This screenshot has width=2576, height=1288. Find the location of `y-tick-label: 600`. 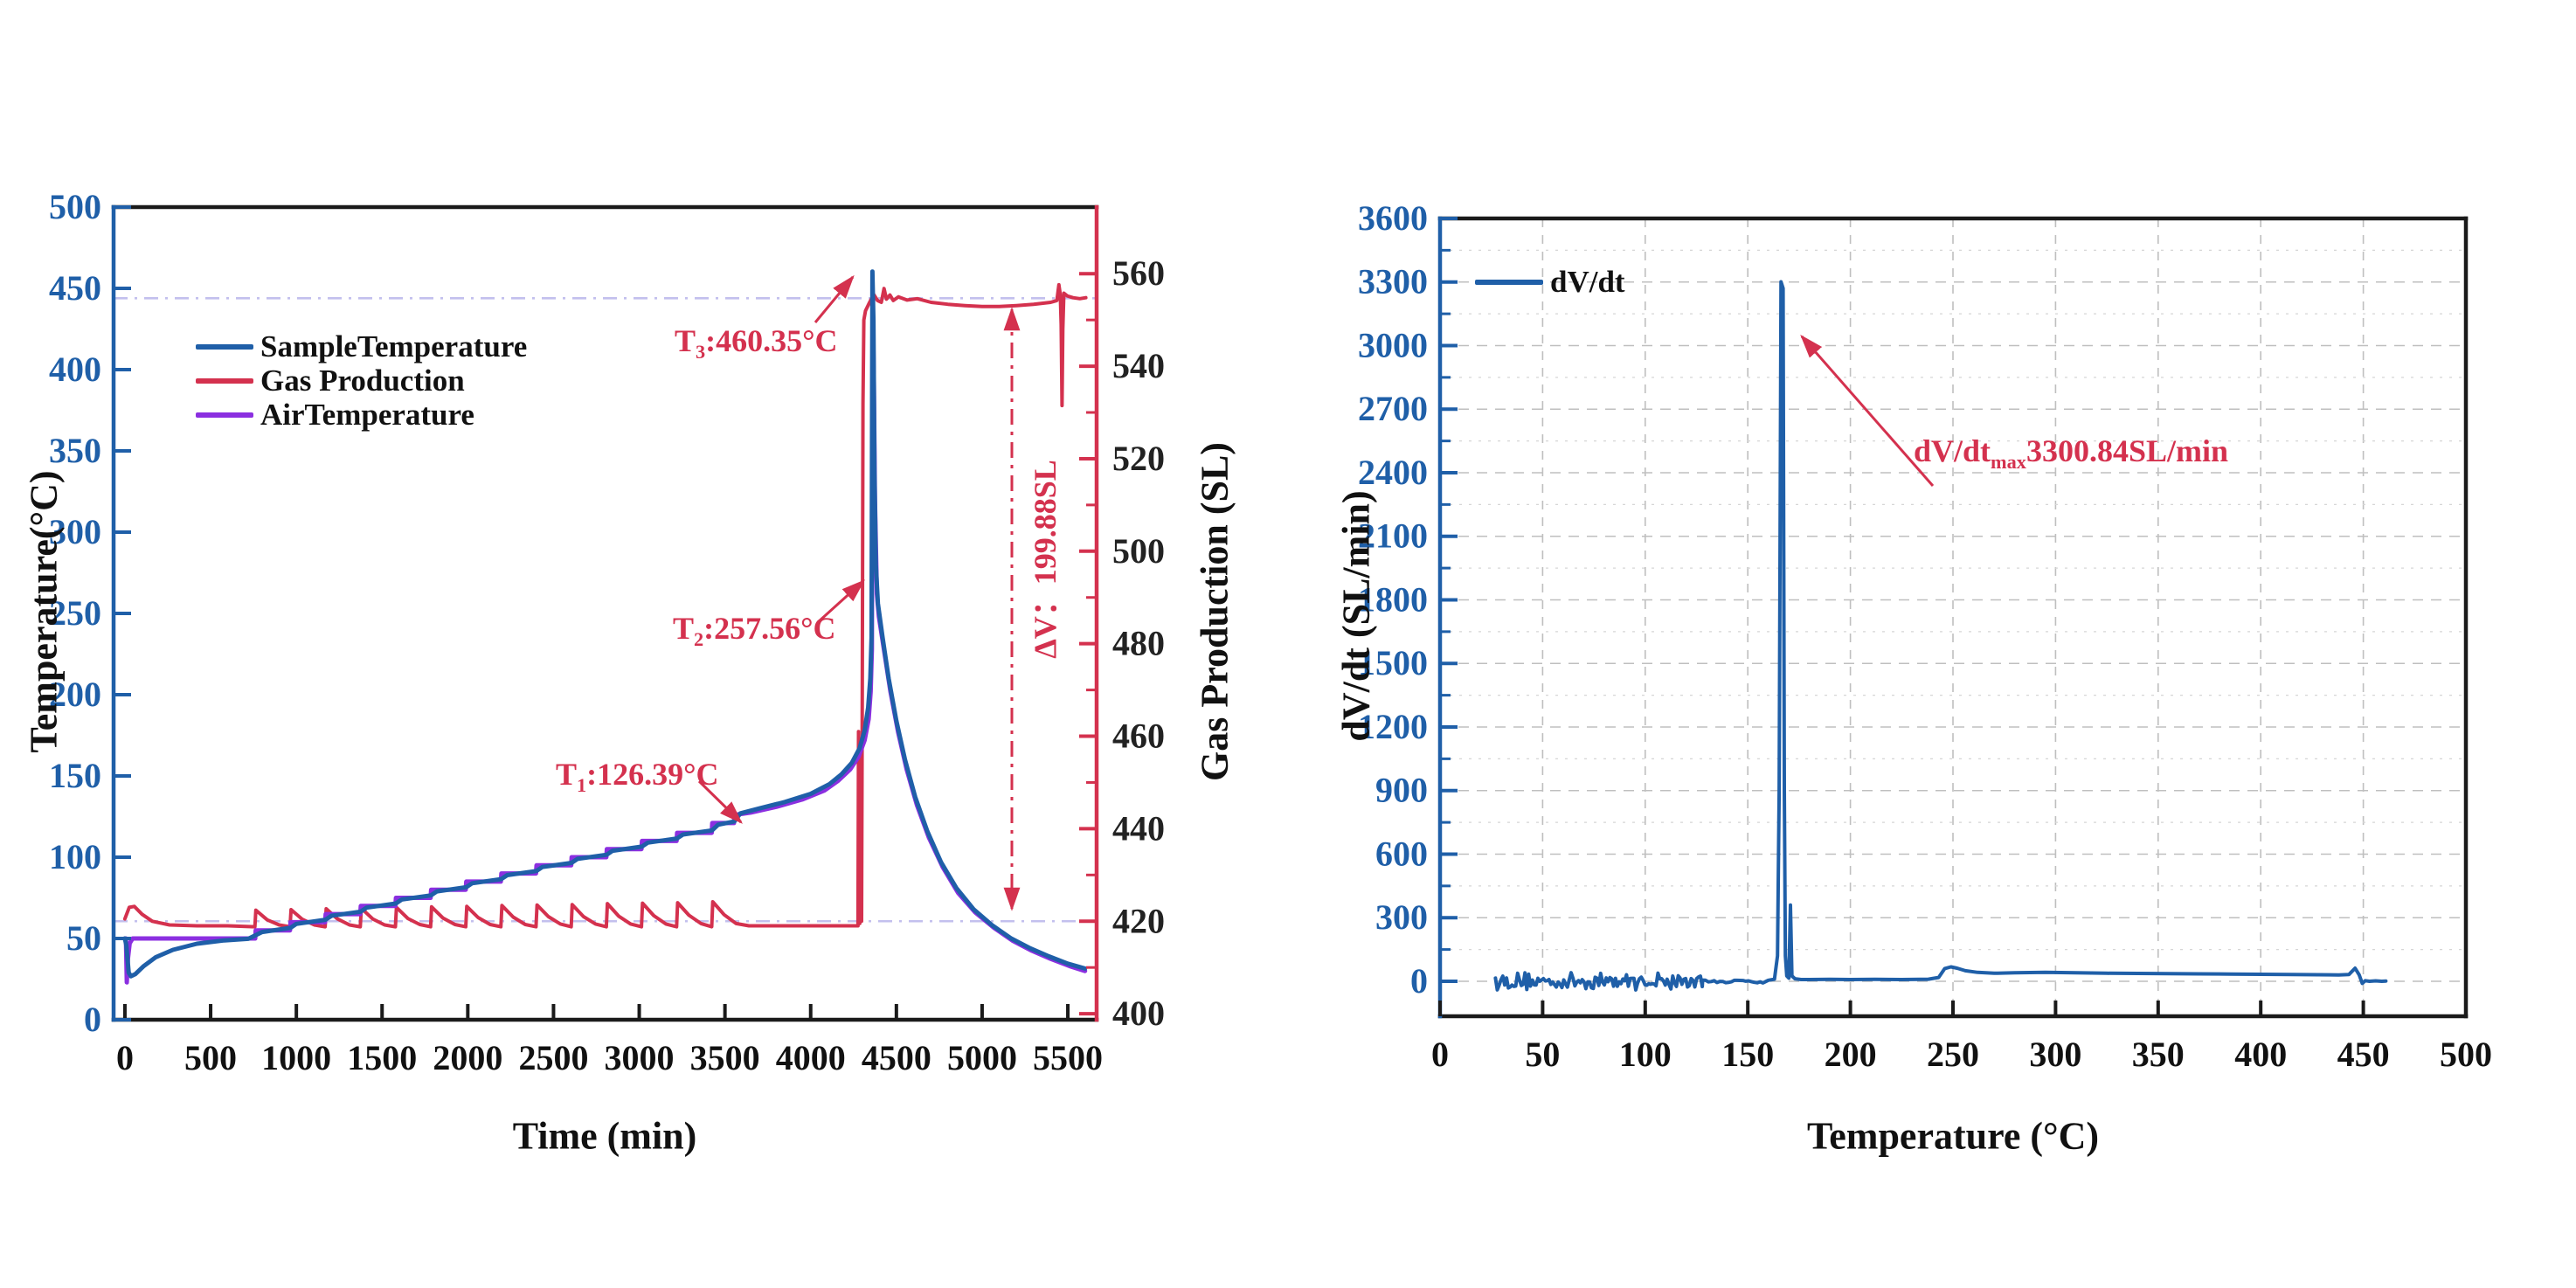

y-tick-label: 600 is located at coordinates (1401, 853).